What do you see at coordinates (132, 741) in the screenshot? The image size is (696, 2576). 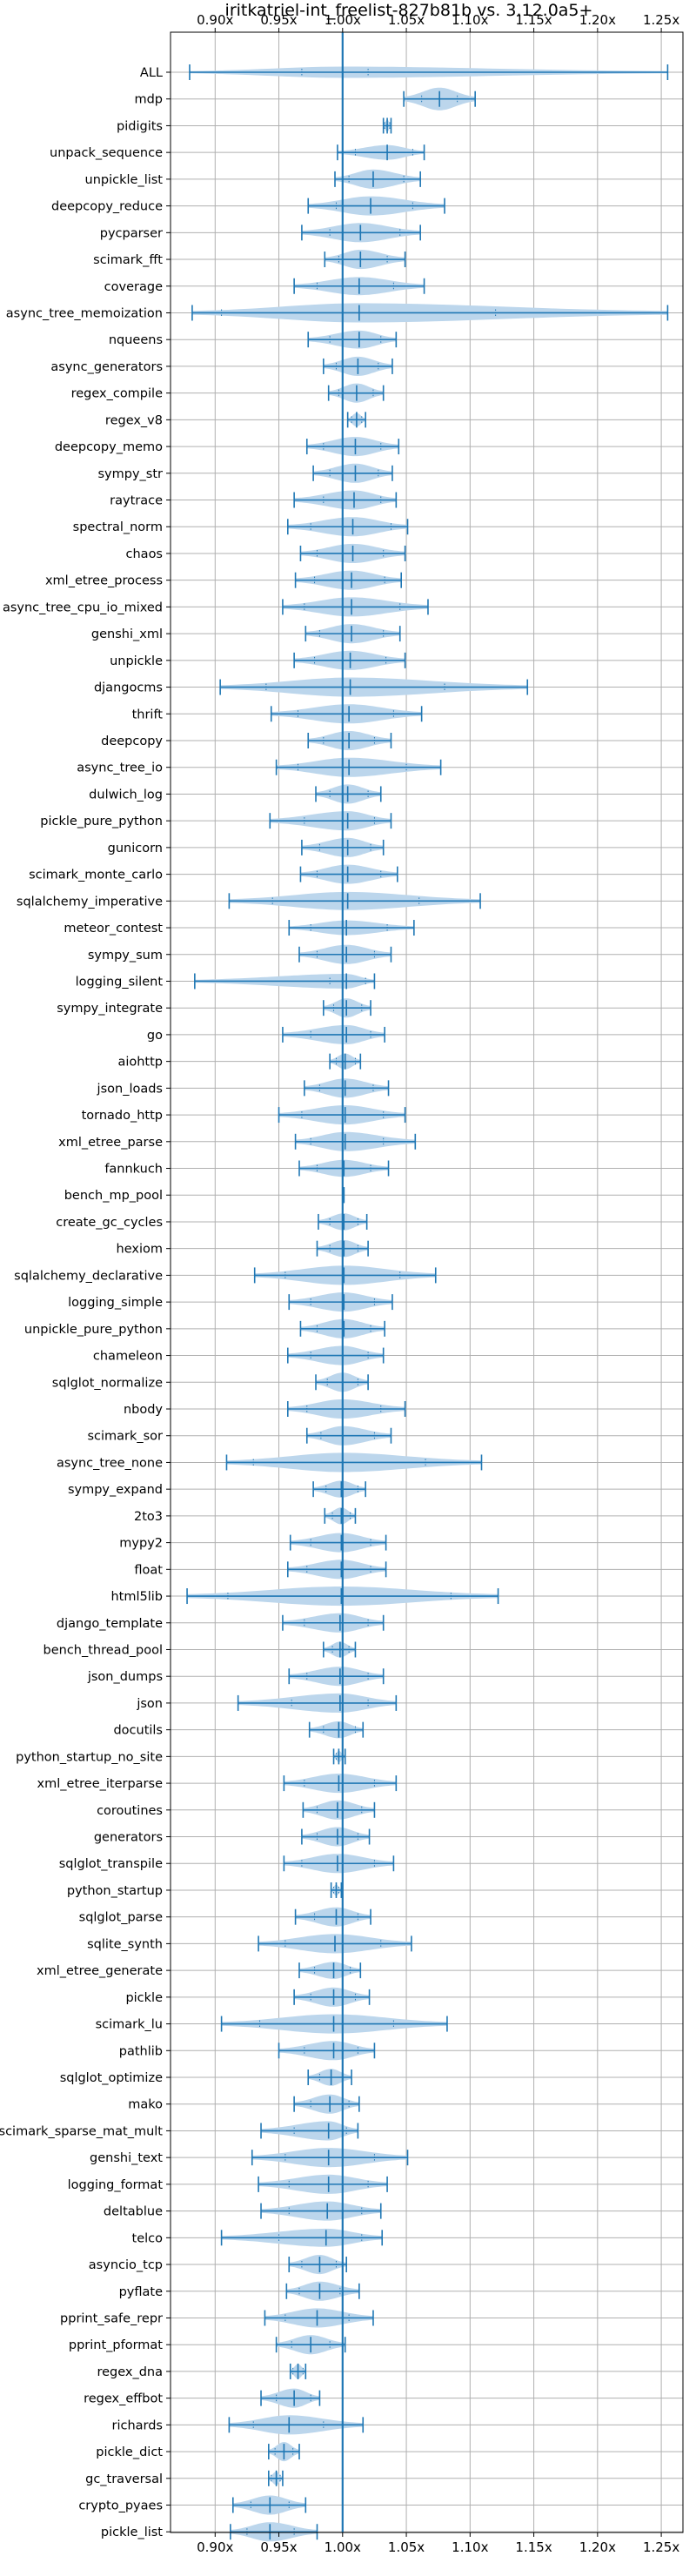 I see `category-label: deepcopy` at bounding box center [132, 741].